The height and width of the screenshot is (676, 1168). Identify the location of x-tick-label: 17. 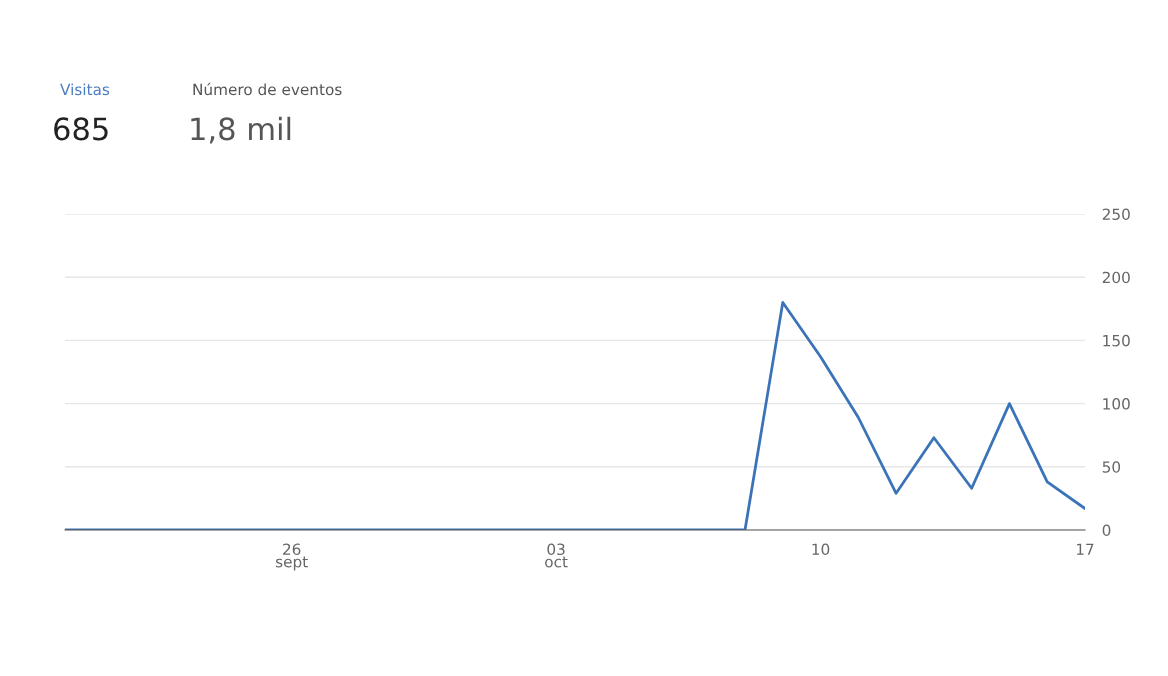
(1085, 549).